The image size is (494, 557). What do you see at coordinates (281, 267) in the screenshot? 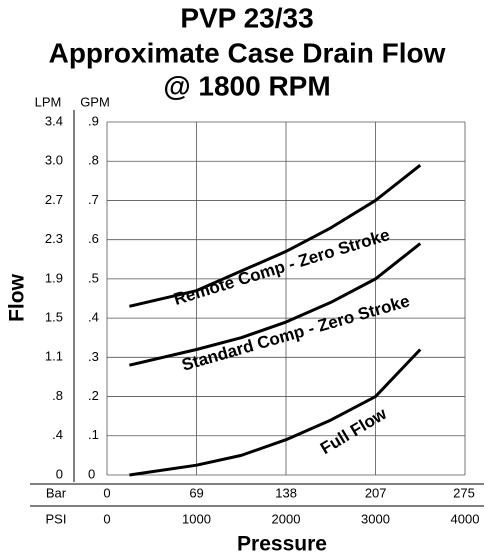
I see `series-label: Remote Comp - Zero Stroke` at bounding box center [281, 267].